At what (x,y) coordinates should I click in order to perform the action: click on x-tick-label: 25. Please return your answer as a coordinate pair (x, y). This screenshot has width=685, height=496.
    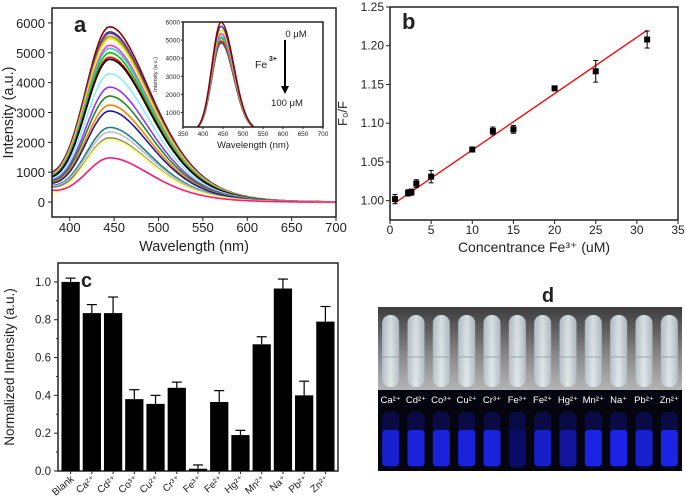
    Looking at the image, I should click on (596, 230).